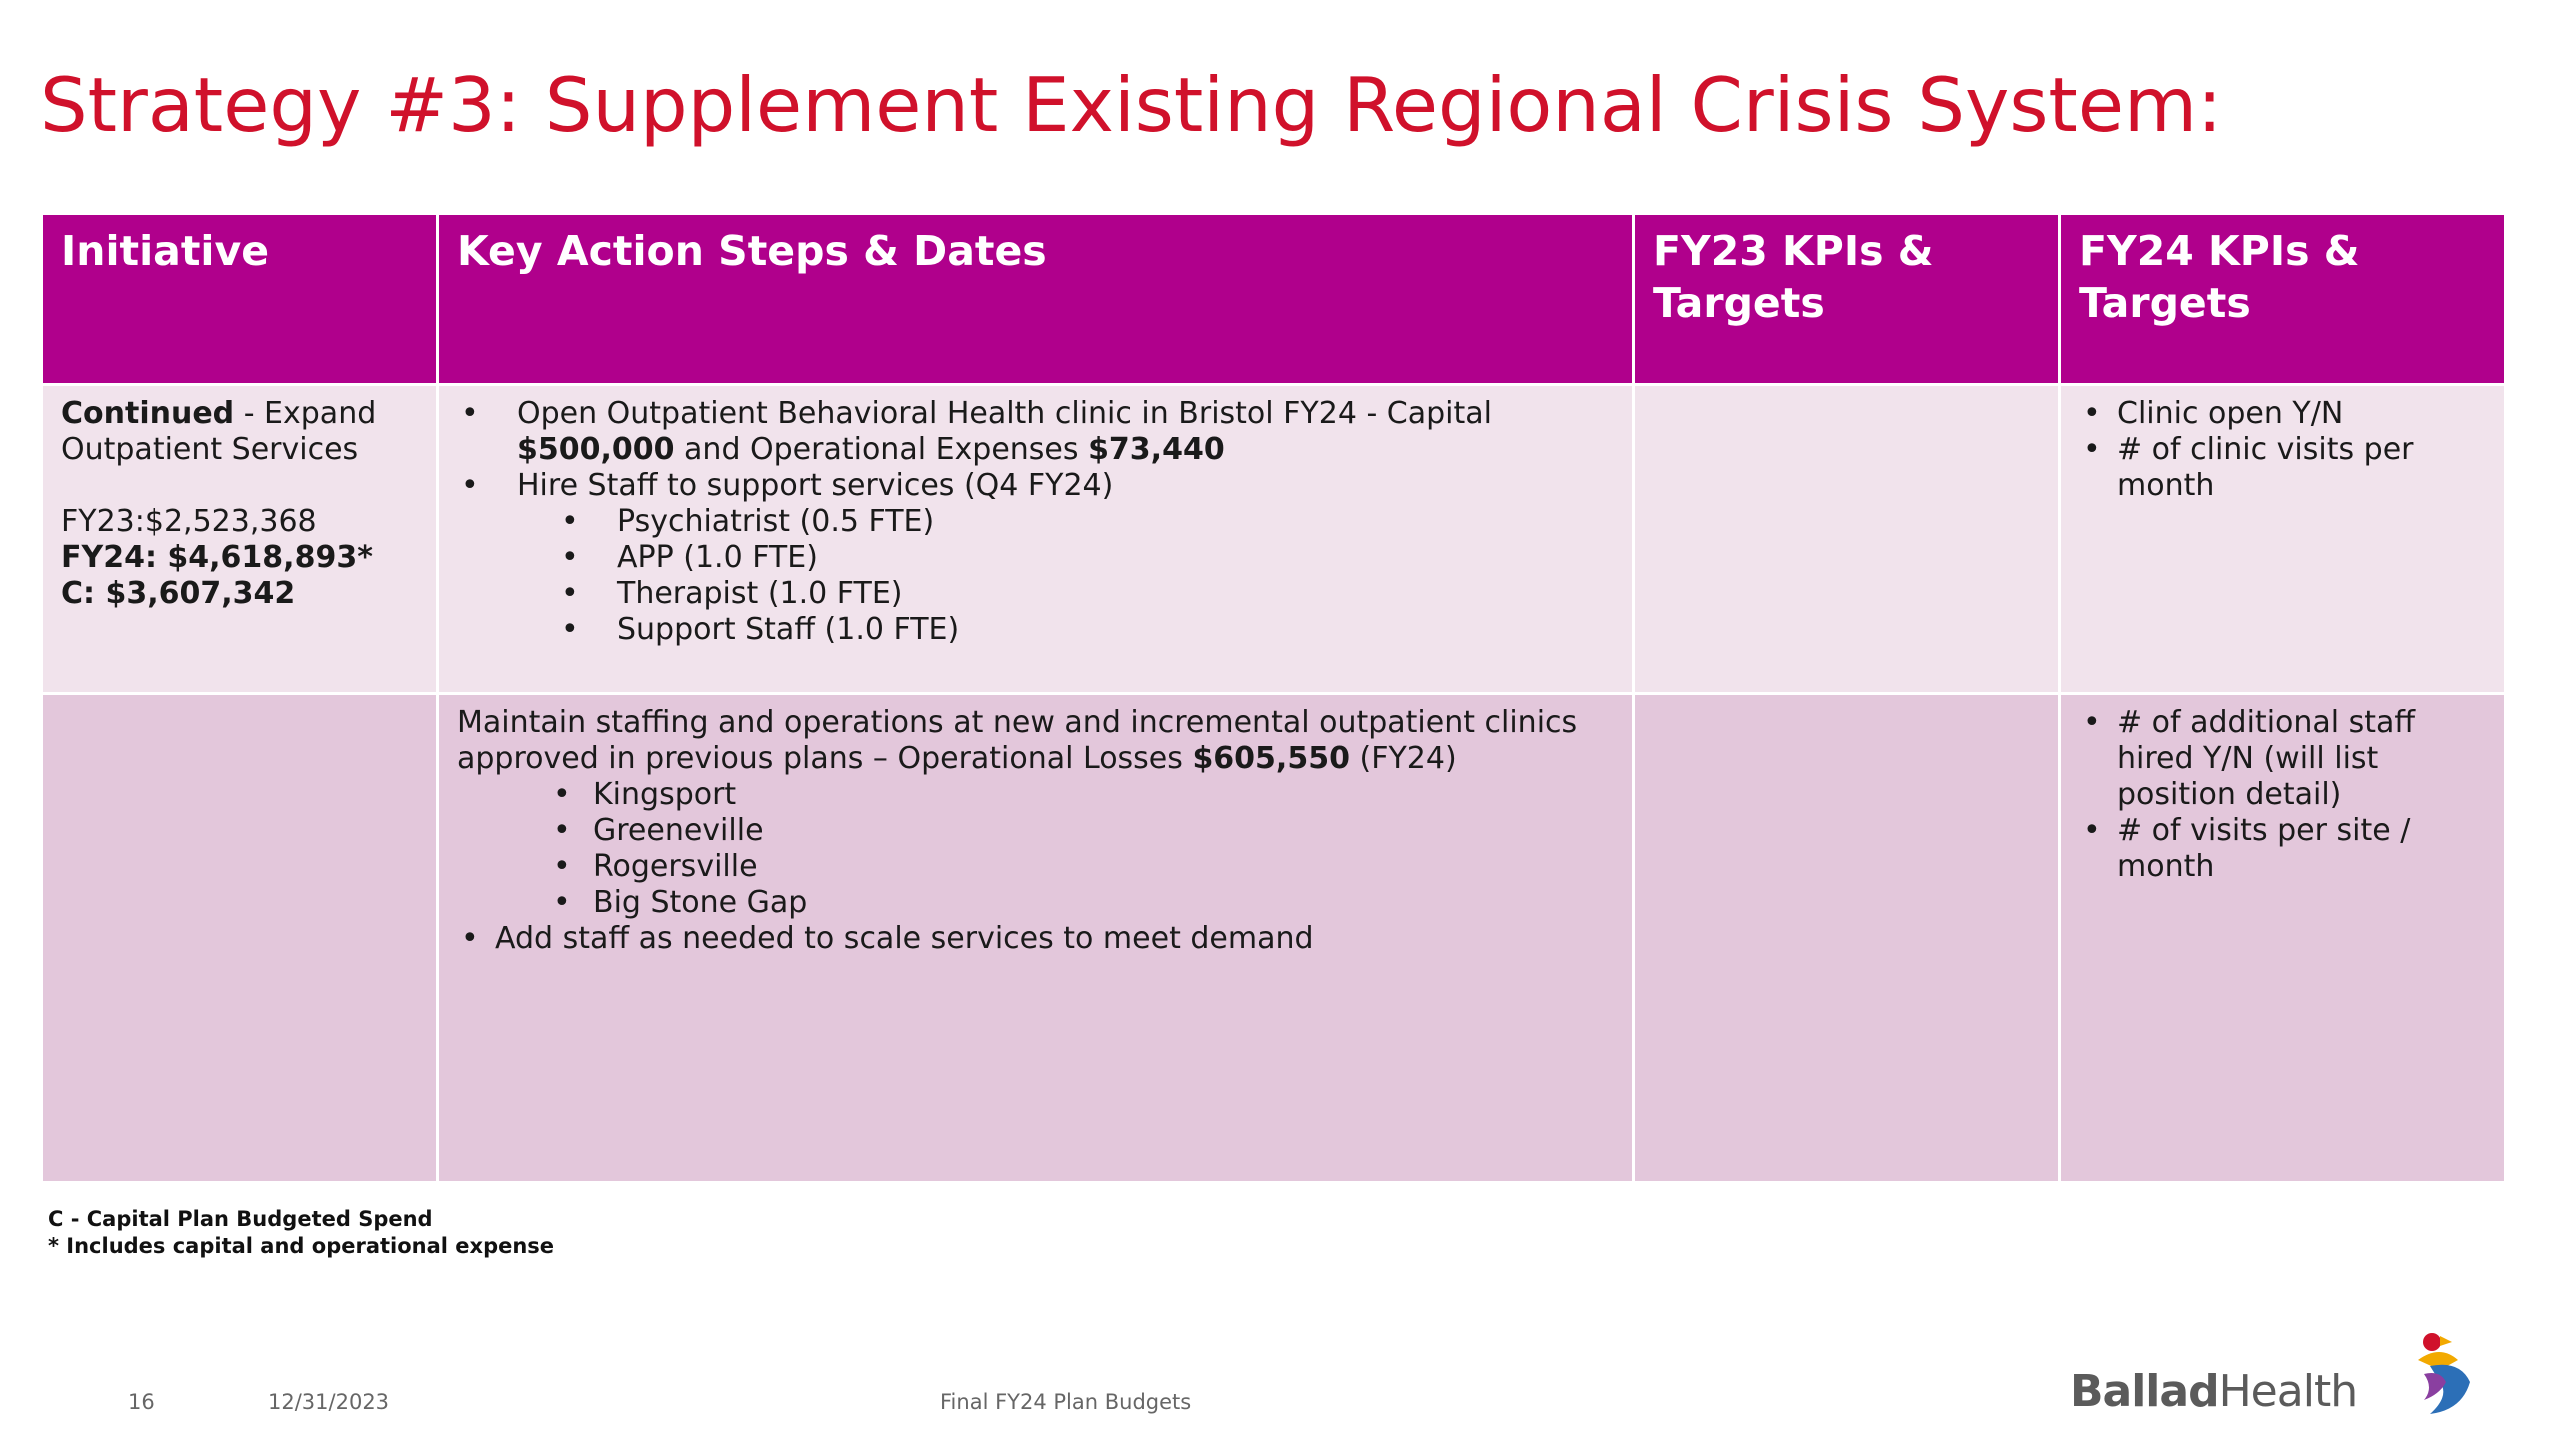 This screenshot has width=2560, height=1440. What do you see at coordinates (2282, 468) in the screenshot?
I see `list-item: # of clinic visits per month` at bounding box center [2282, 468].